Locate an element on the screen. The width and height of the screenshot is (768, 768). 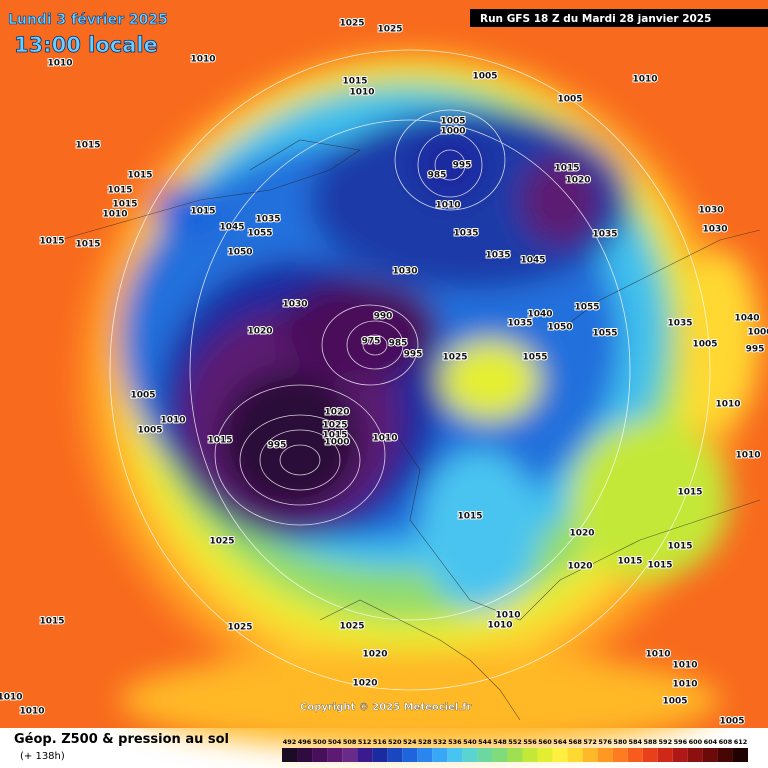
pressure-label: 990 is located at coordinates (383, 317).